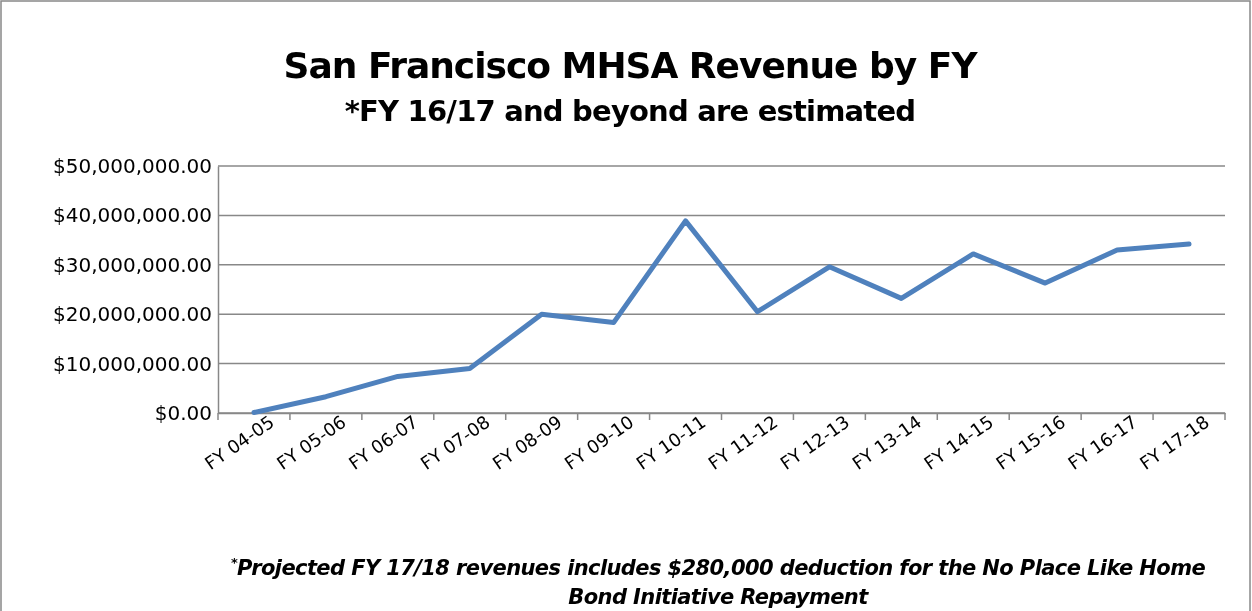 The width and height of the screenshot is (1252, 611). I want to click on y-tick-label: $50,000,000.00, so click(132, 165).